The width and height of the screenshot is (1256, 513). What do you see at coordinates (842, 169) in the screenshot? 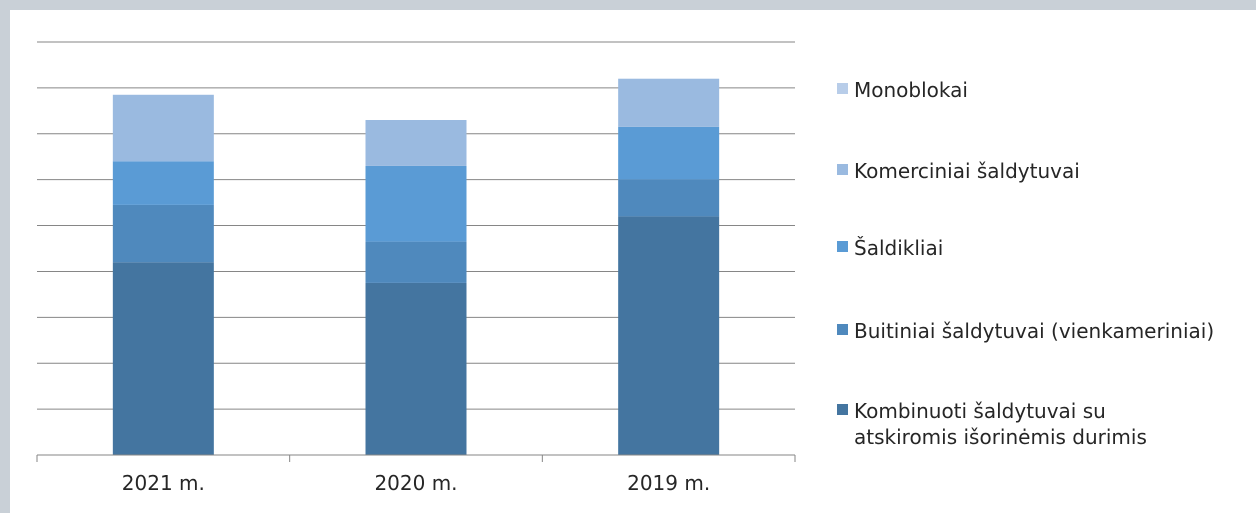
I see `legend-swatch-komerciniai-saldytuvai` at bounding box center [842, 169].